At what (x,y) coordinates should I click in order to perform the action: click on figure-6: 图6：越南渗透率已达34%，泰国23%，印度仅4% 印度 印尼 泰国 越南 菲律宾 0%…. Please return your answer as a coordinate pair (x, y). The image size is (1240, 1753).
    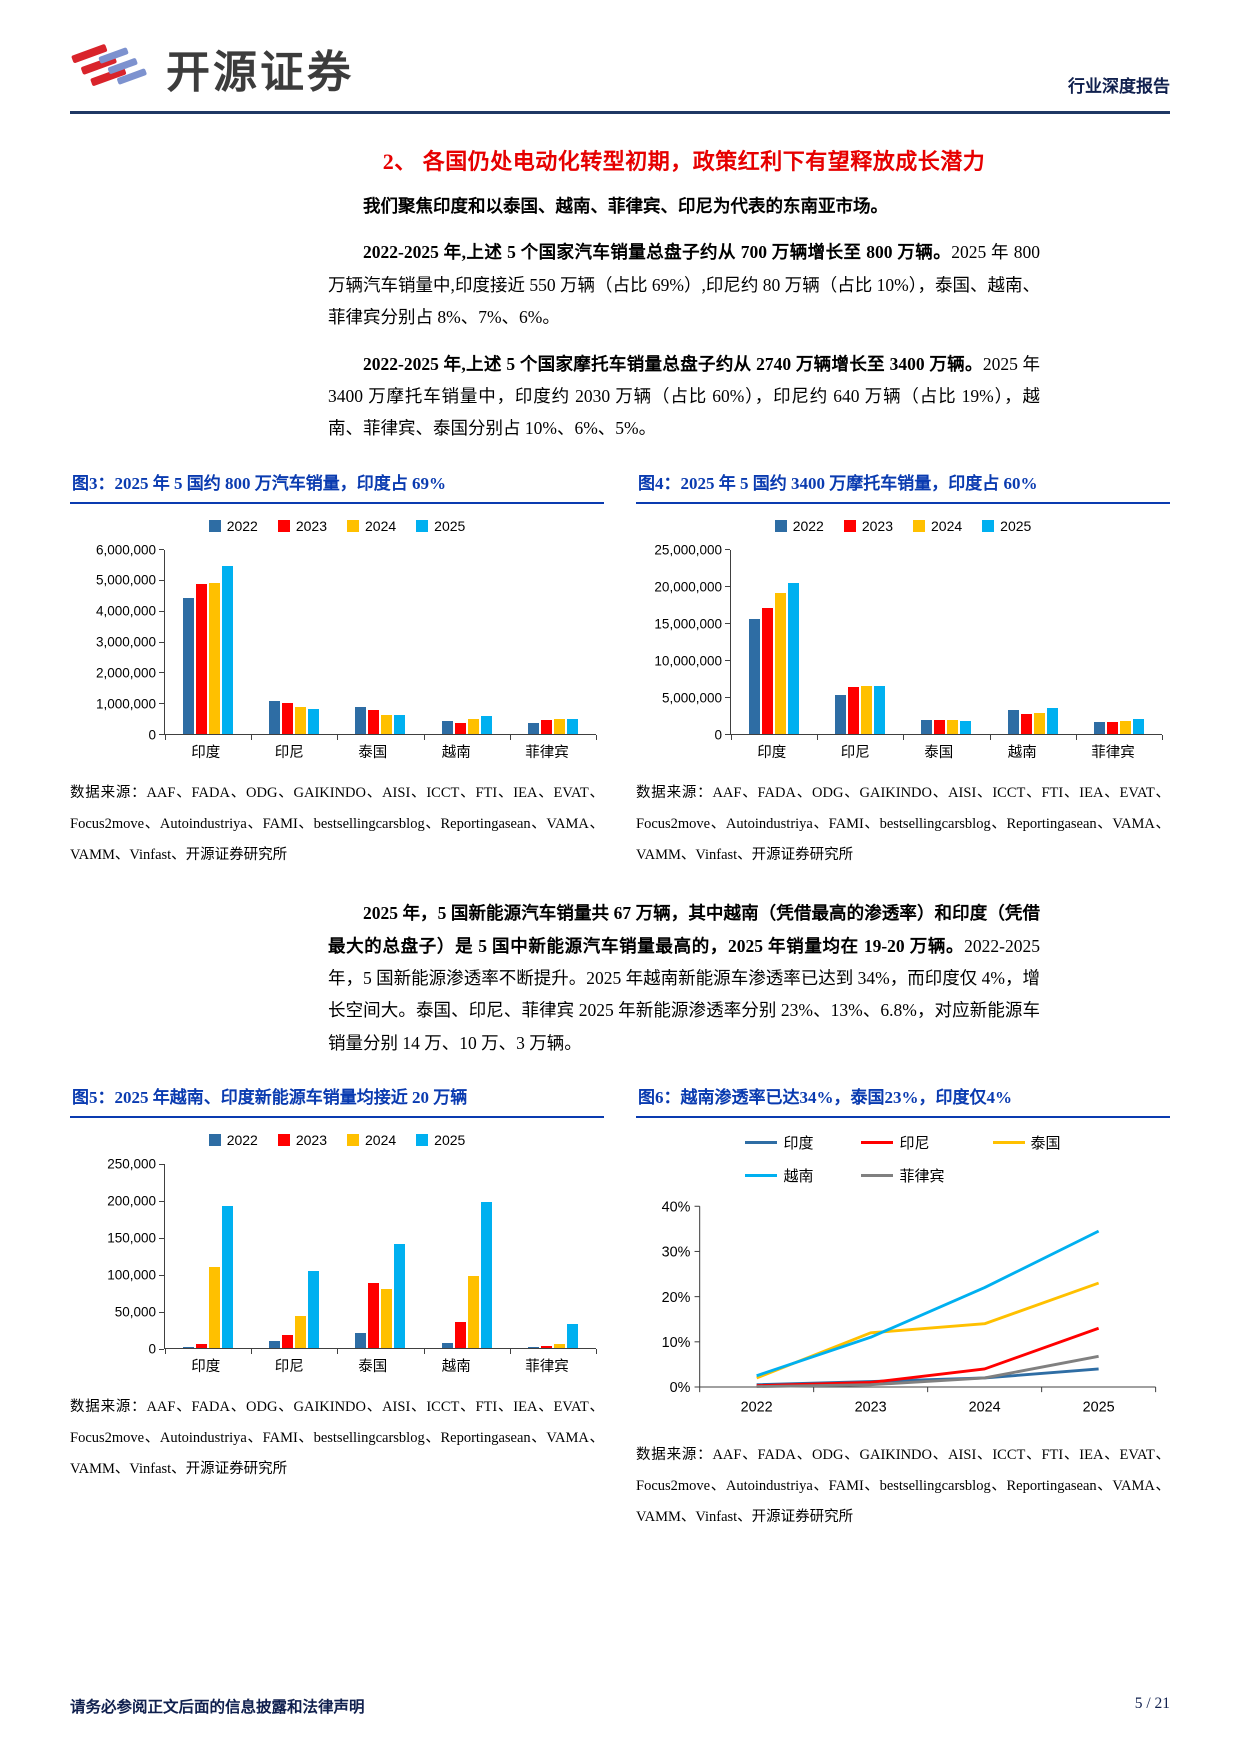
    Looking at the image, I should click on (903, 1308).